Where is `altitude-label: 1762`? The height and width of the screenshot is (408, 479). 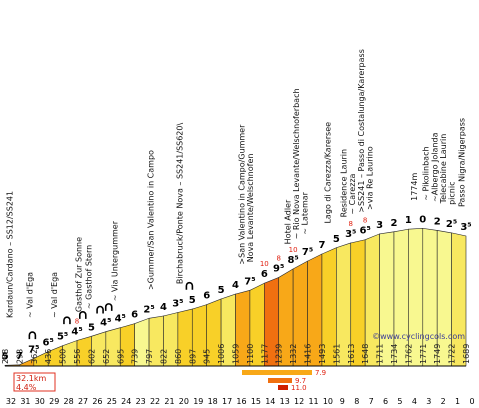
altitude-label: 1762 is located at coordinates (408, 354).